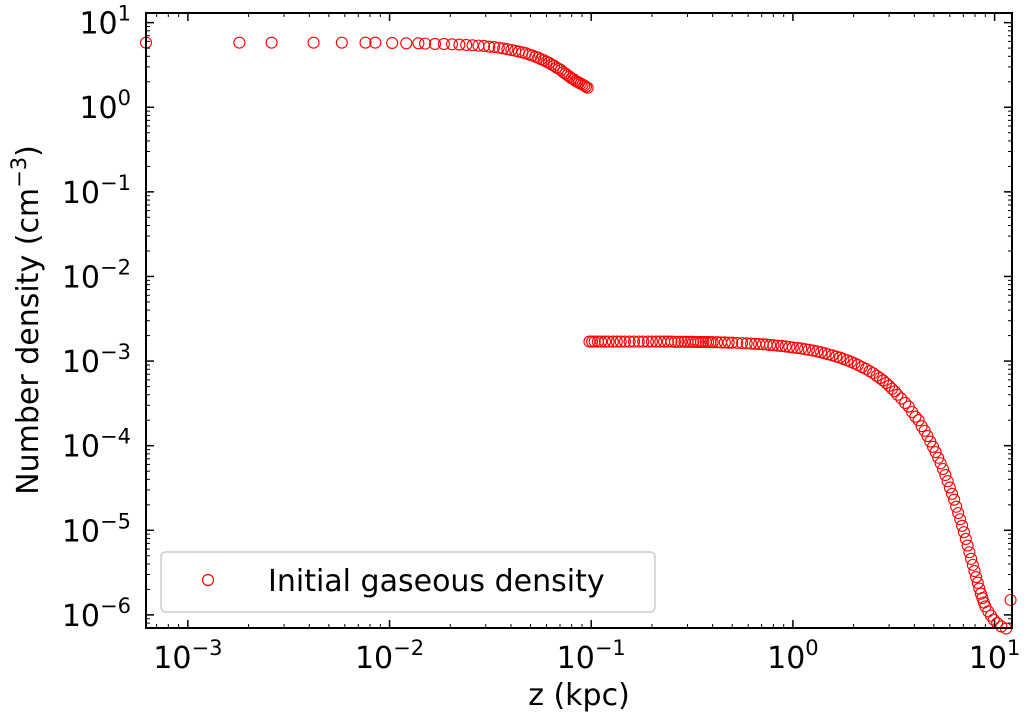  What do you see at coordinates (96, 614) in the screenshot?
I see `y-tick-label: 10⁻⁶` at bounding box center [96, 614].